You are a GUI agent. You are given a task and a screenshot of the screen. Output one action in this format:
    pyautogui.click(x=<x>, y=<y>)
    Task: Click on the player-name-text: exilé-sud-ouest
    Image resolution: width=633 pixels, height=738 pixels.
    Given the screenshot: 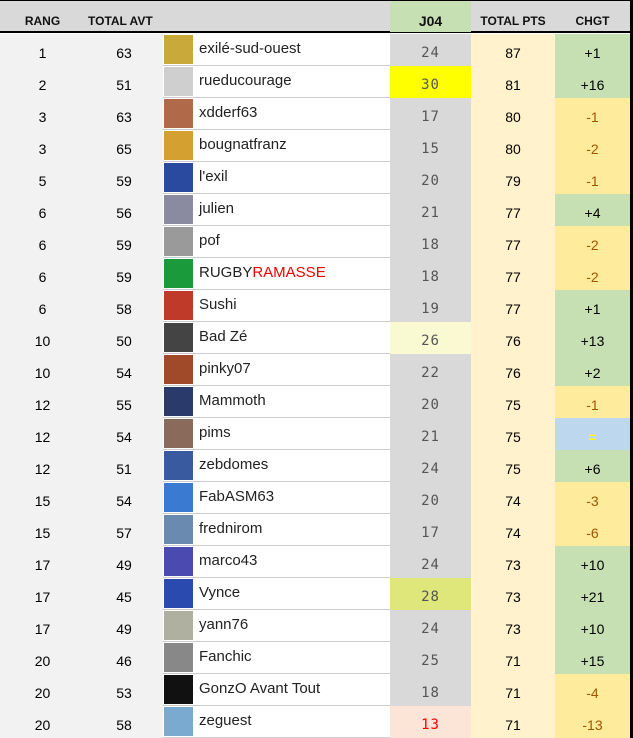 What is the action you would take?
    pyautogui.click(x=250, y=48)
    